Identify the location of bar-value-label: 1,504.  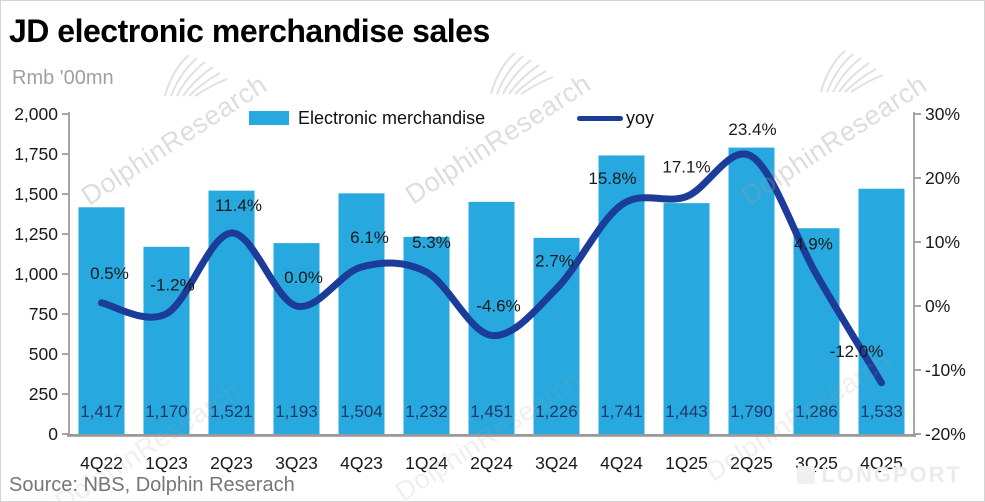
(361, 411).